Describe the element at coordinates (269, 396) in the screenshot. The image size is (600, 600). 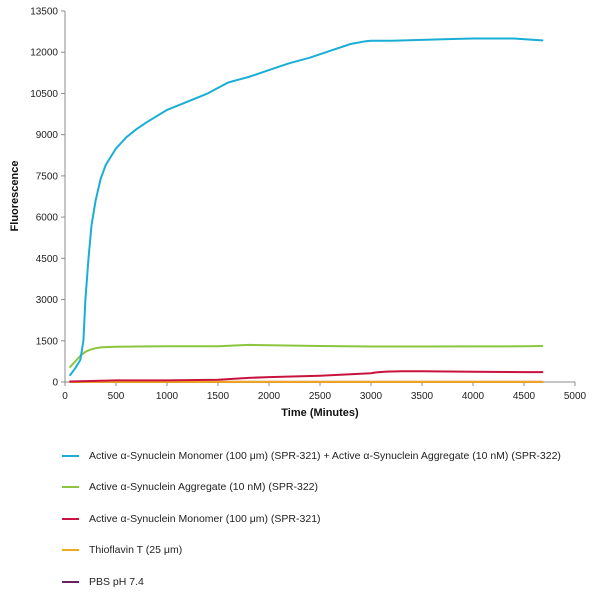
I see `x-tick-label: 2000` at that location.